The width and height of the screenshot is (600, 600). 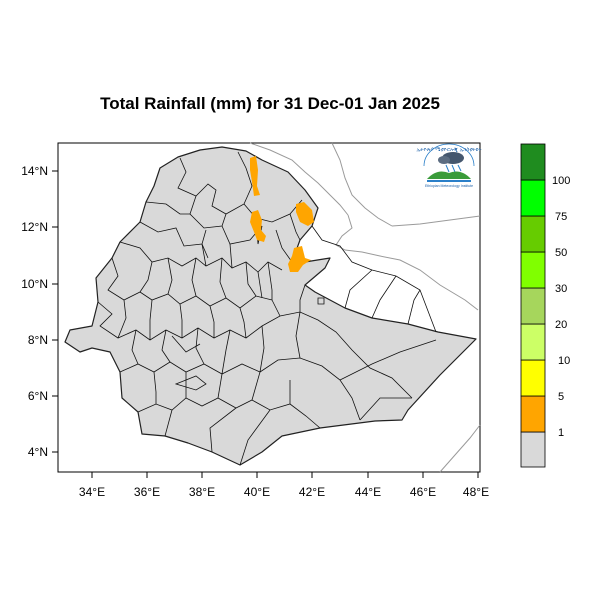 What do you see at coordinates (299, 259) in the screenshot?
I see `rain-patch-afar-south` at bounding box center [299, 259].